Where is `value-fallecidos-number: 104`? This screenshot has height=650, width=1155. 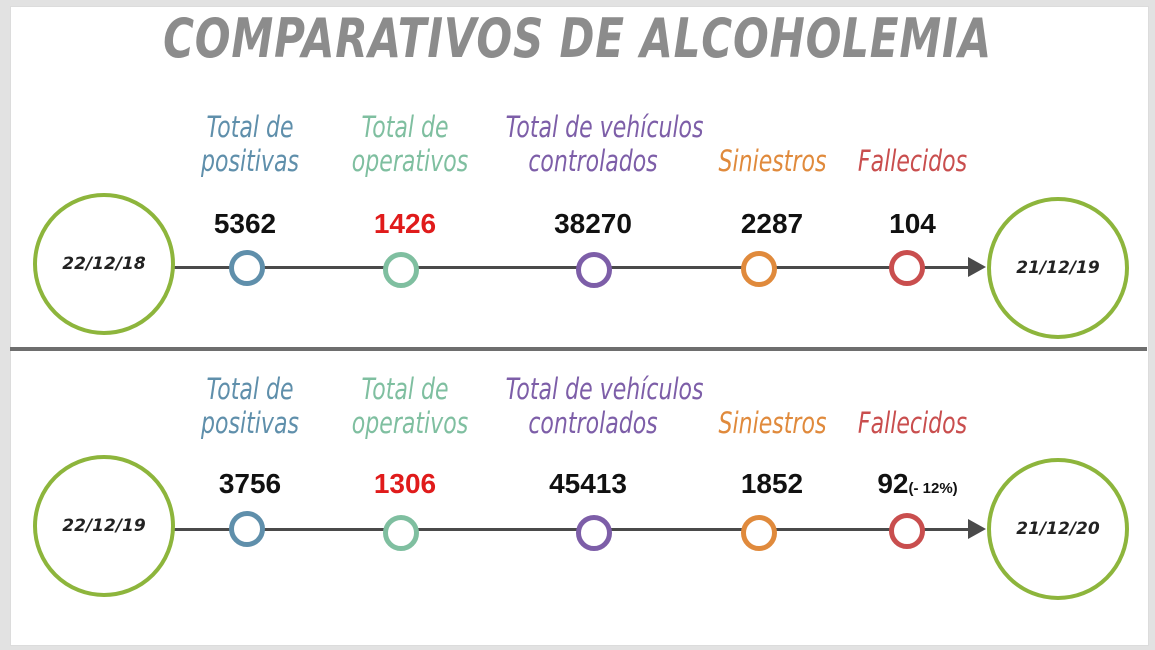 value-fallecidos-number: 104 is located at coordinates (912, 223).